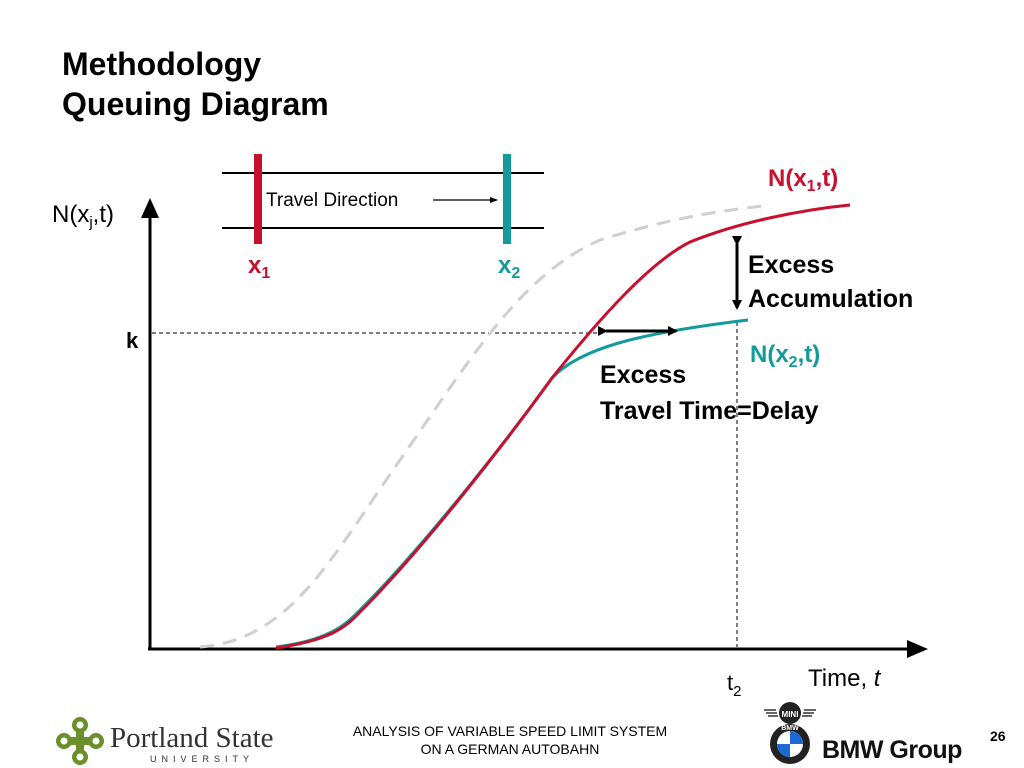 This screenshot has width=1024, height=768. What do you see at coordinates (785, 356) in the screenshot?
I see `n-x2-label: N(x2,t)` at bounding box center [785, 356].